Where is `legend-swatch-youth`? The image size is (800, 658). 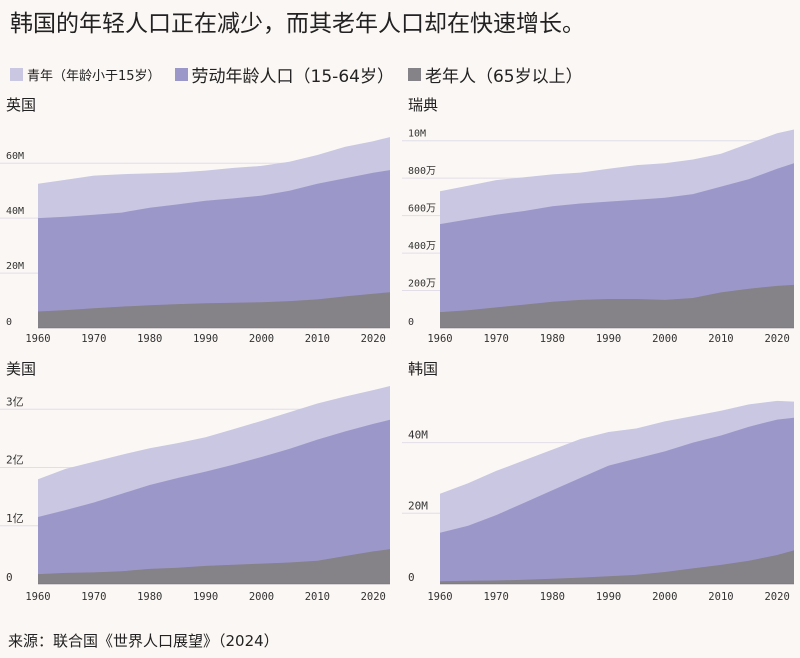 legend-swatch-youth is located at coordinates (16, 74).